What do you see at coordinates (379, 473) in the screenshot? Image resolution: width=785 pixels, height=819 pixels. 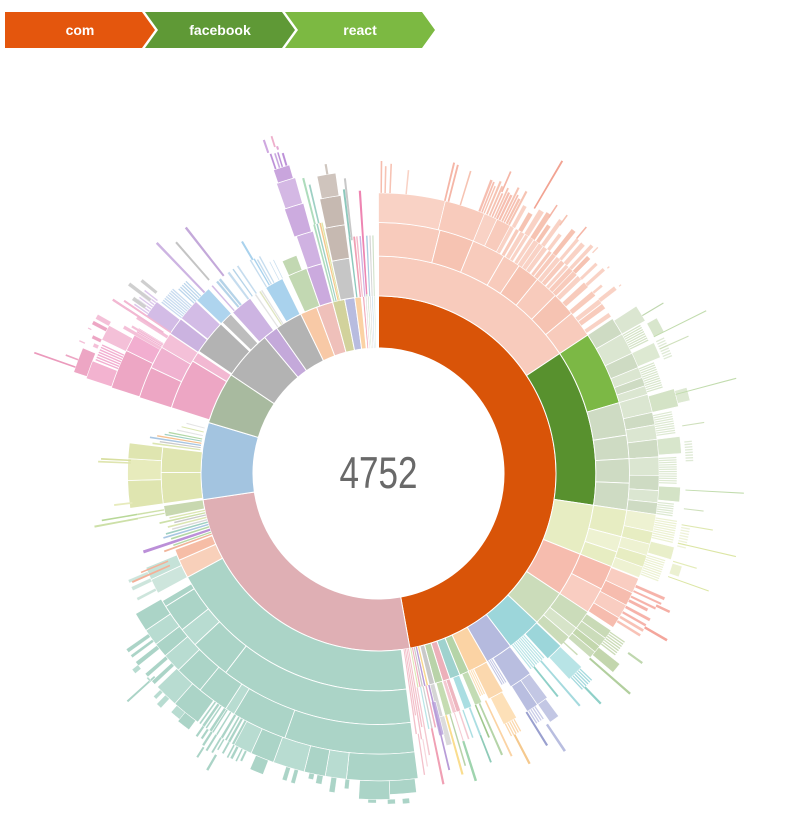 I see `svg-text: 4752` at bounding box center [379, 473].